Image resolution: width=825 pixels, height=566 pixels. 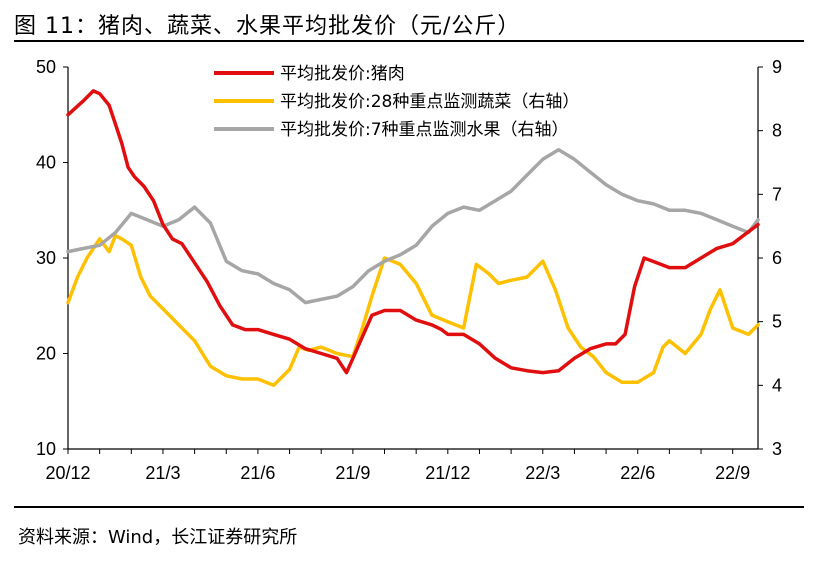 I want to click on right-y-tick-label: 5, so click(x=777, y=322).